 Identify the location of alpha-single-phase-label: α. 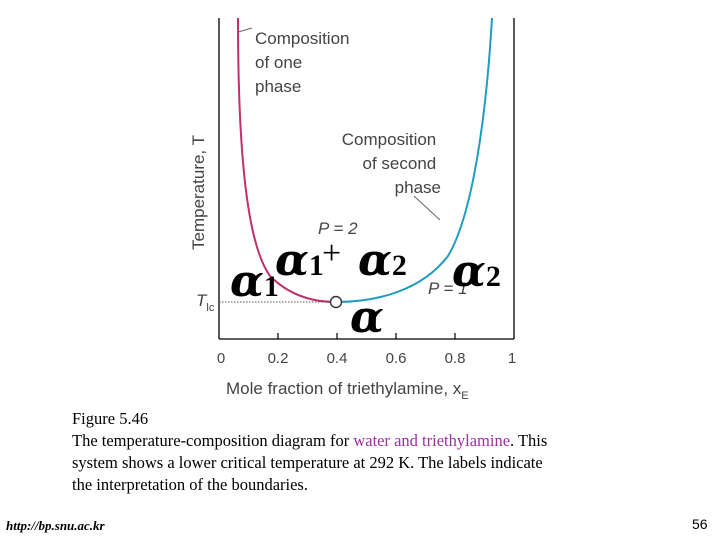
(367, 317).